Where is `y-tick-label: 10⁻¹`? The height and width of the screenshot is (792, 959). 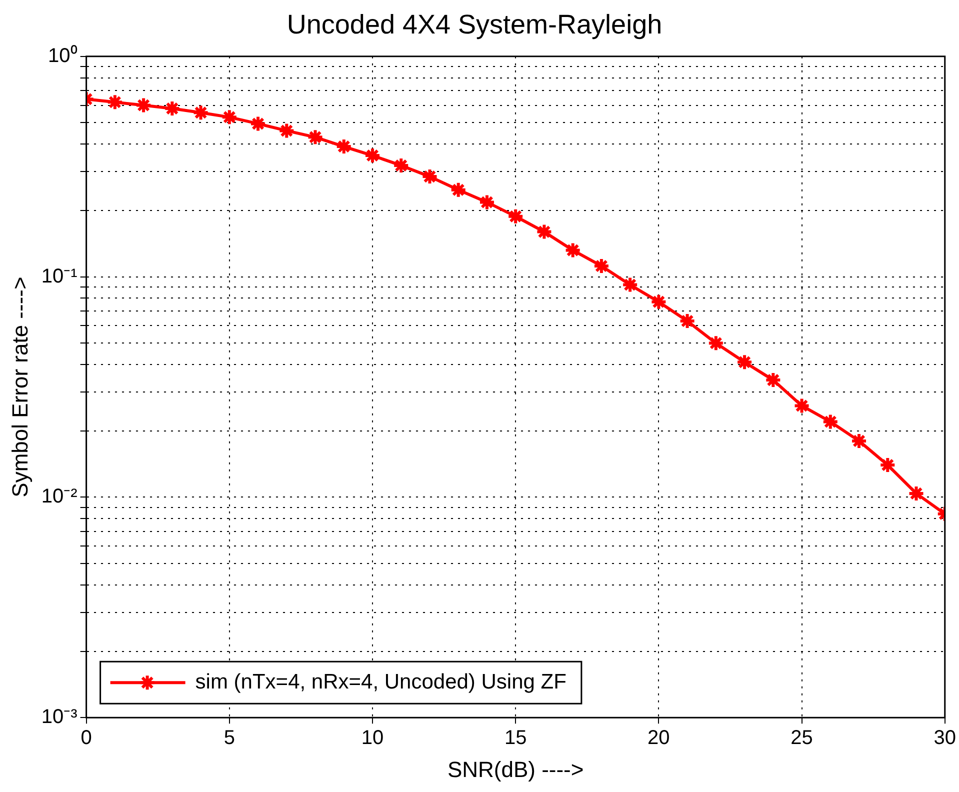
y-tick-label: 10⁻¹ is located at coordinates (59, 276).